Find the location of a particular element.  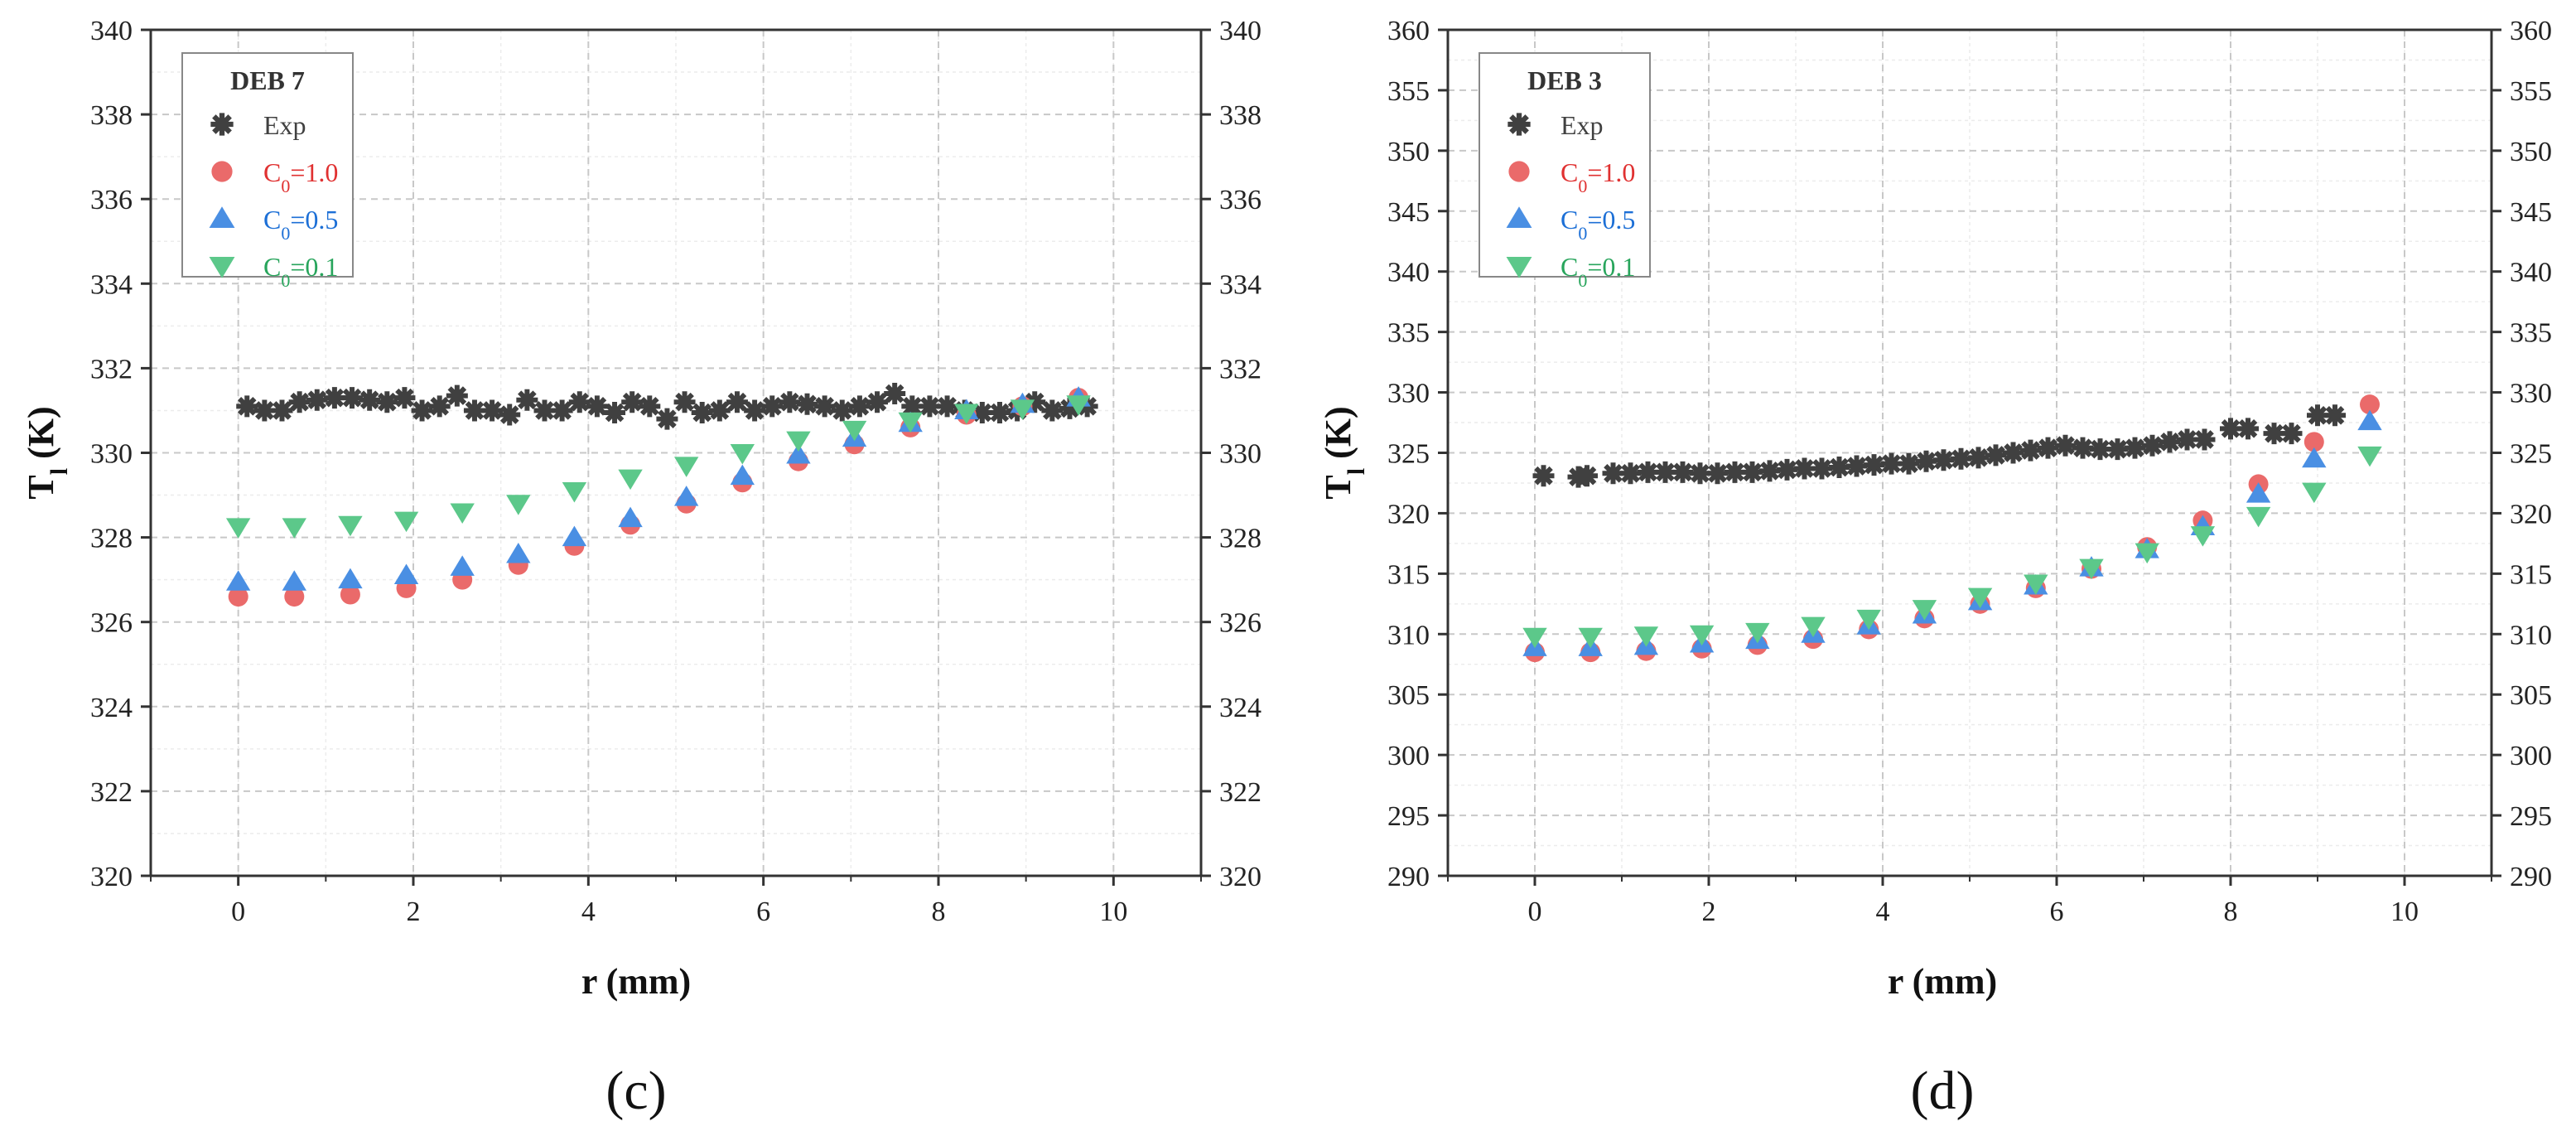

y-tick-label-right: 334 is located at coordinates (1240, 284).